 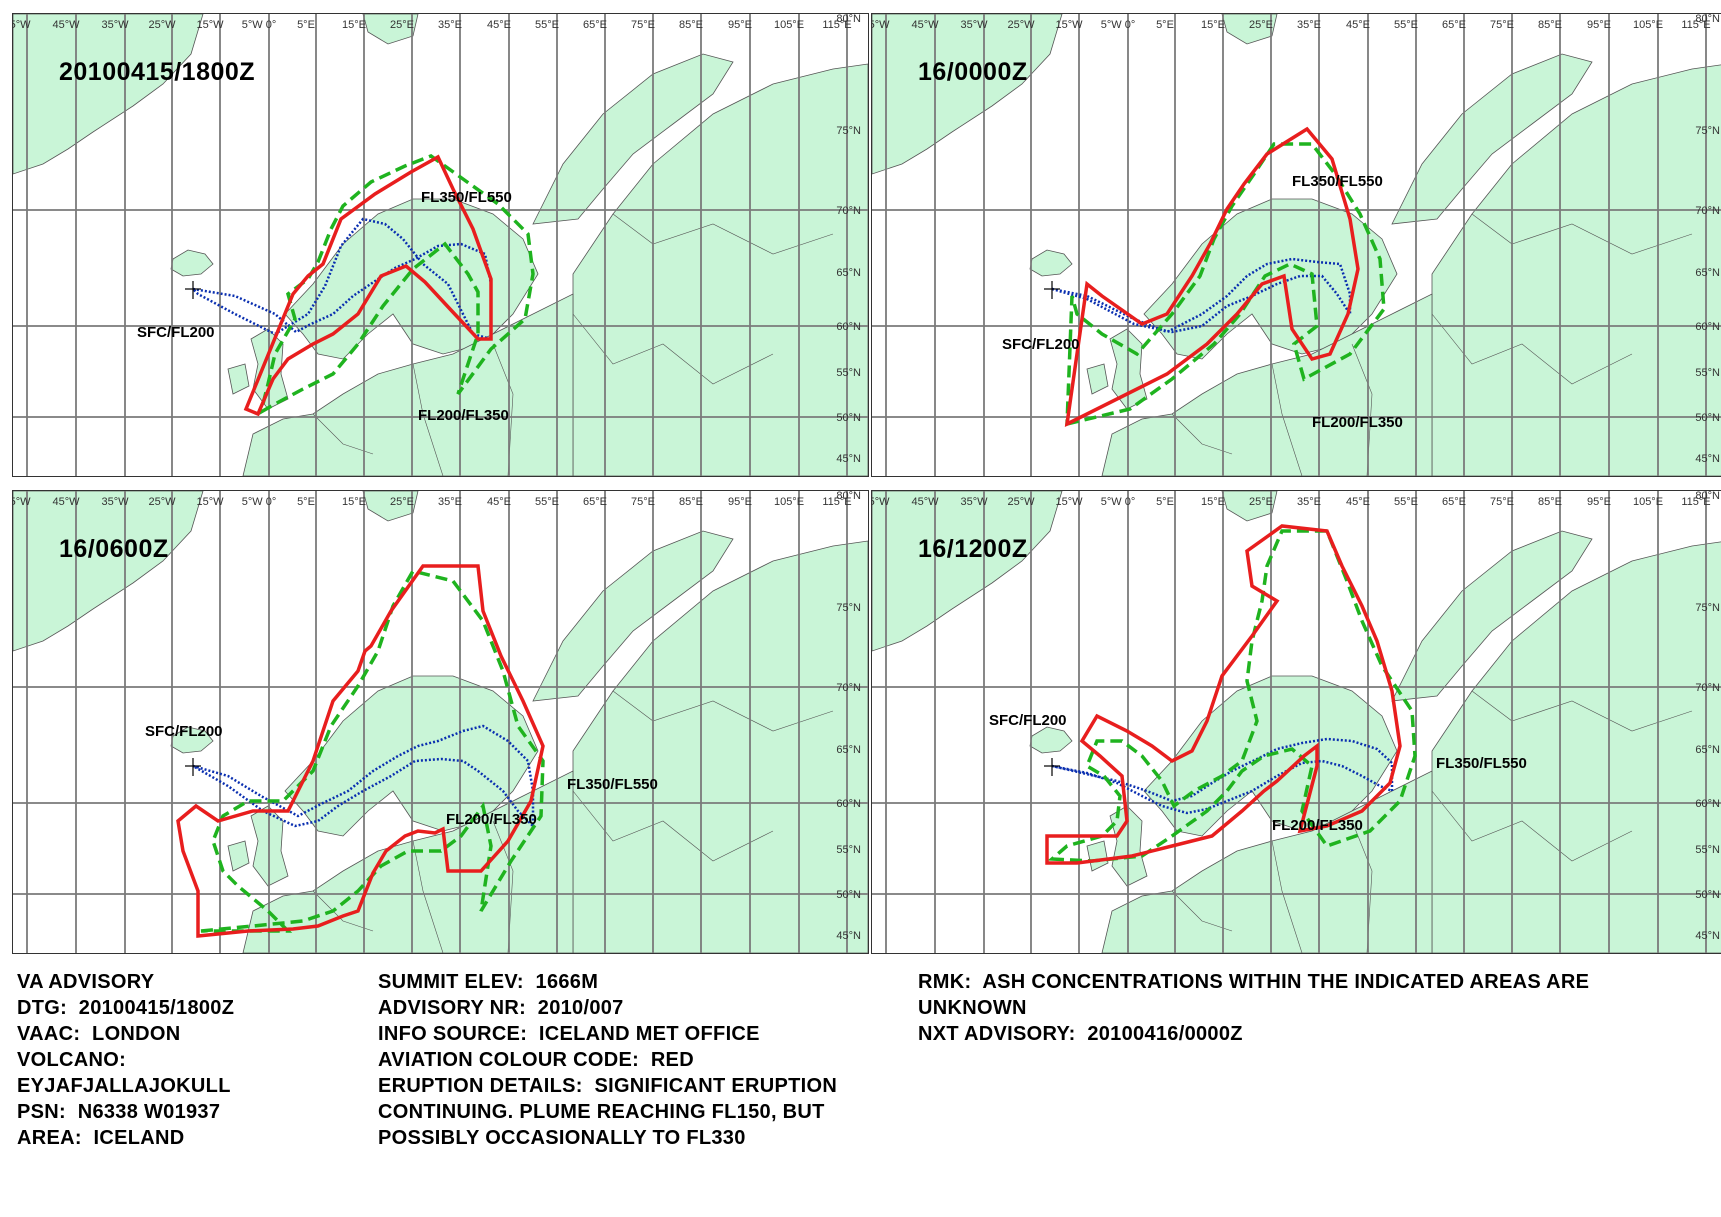 I want to click on advisory-line: CONTINUING. PLUME REACHING FL150, BUT, so click(x=601, y=1112).